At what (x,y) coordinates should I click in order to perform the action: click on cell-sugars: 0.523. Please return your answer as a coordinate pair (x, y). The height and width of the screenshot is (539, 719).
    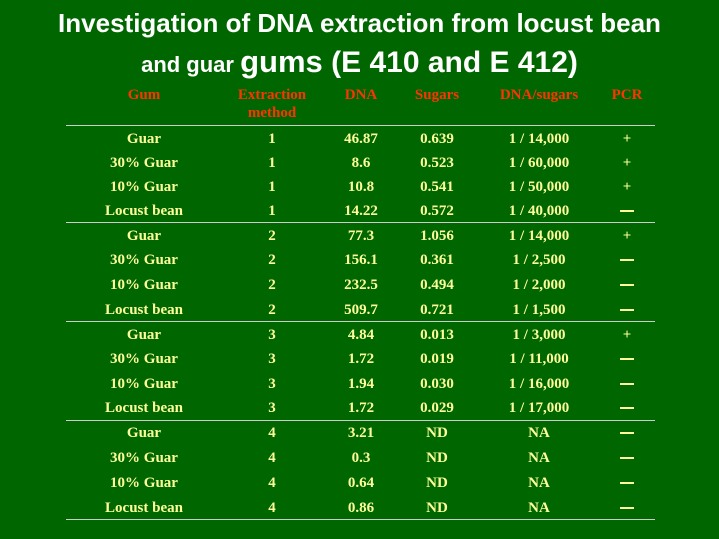
    Looking at the image, I should click on (437, 163).